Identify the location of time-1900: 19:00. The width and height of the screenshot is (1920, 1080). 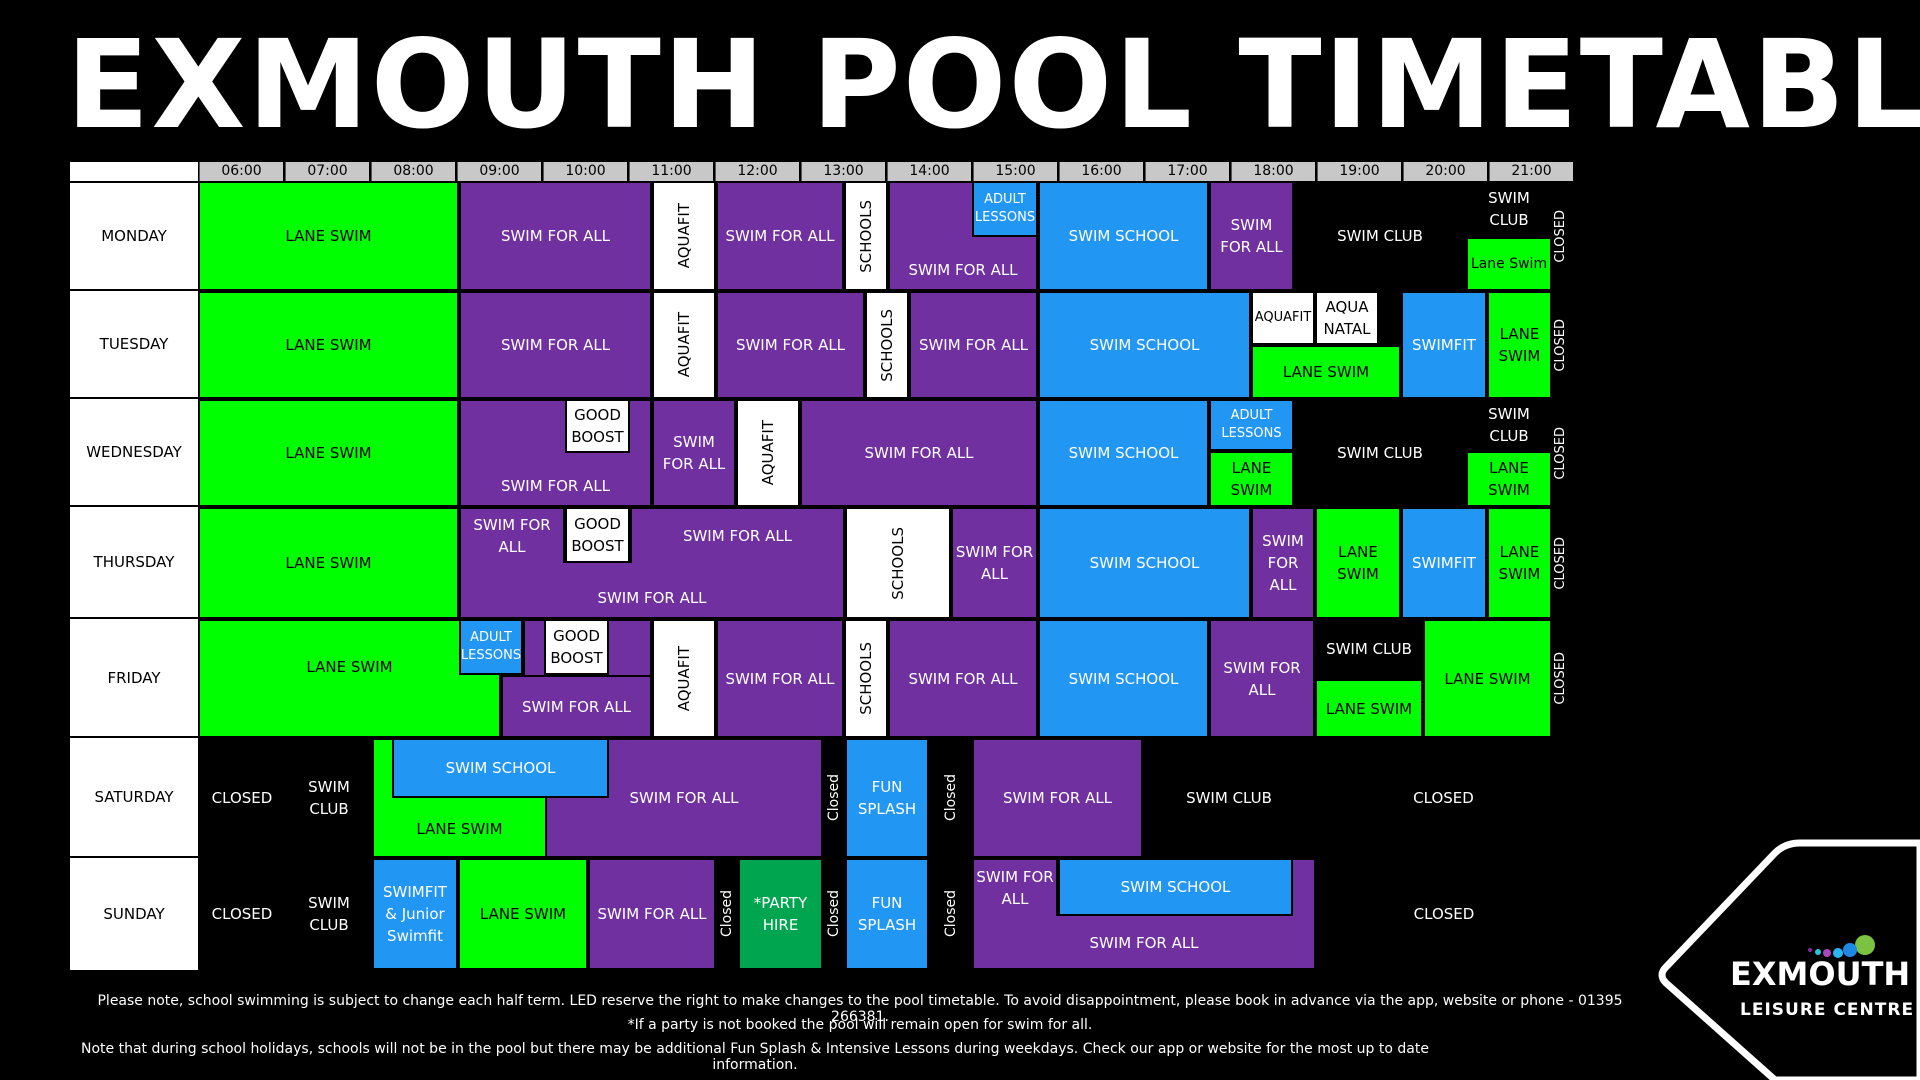
(1359, 171).